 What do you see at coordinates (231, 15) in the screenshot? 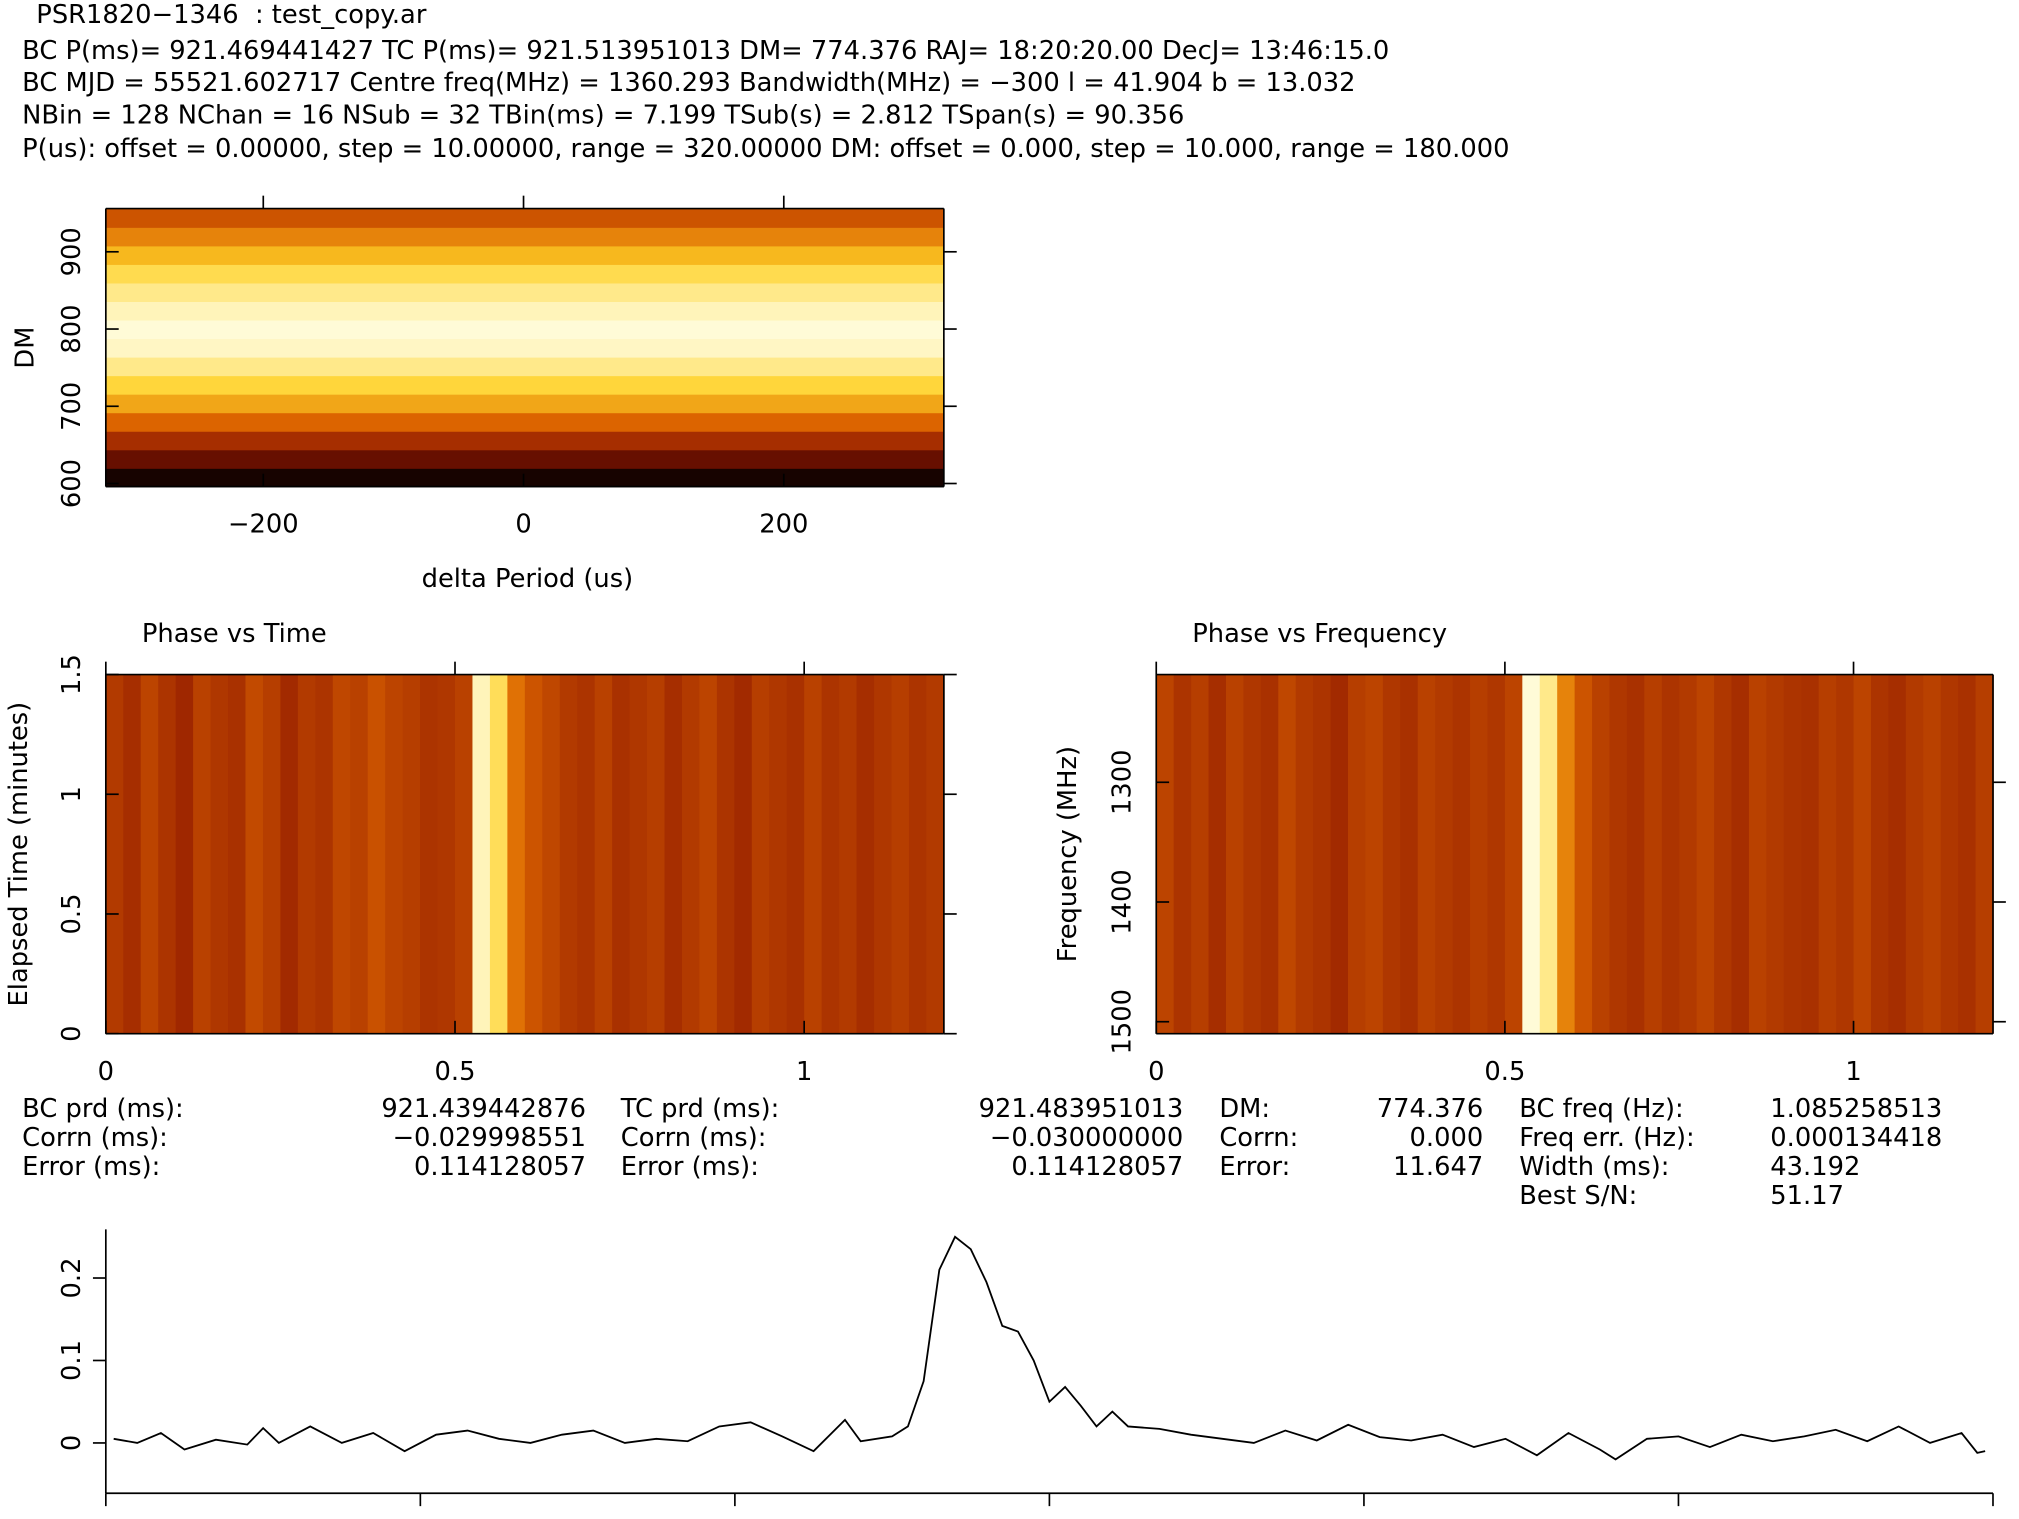
I see `header-object: PSR1820−1346 : test_copy.ar` at bounding box center [231, 15].